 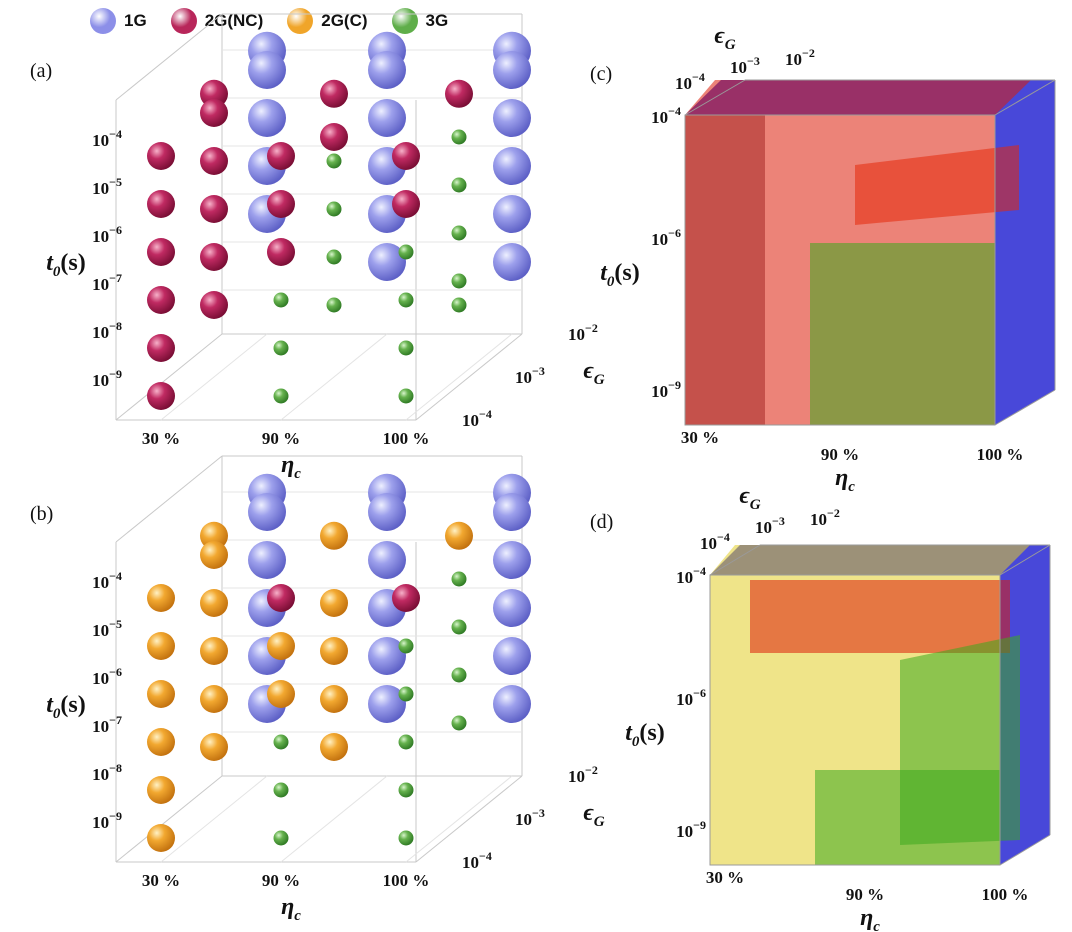 What do you see at coordinates (107, 186) in the screenshot?
I see `y-tick-label: 10⁻⁵` at bounding box center [107, 186].